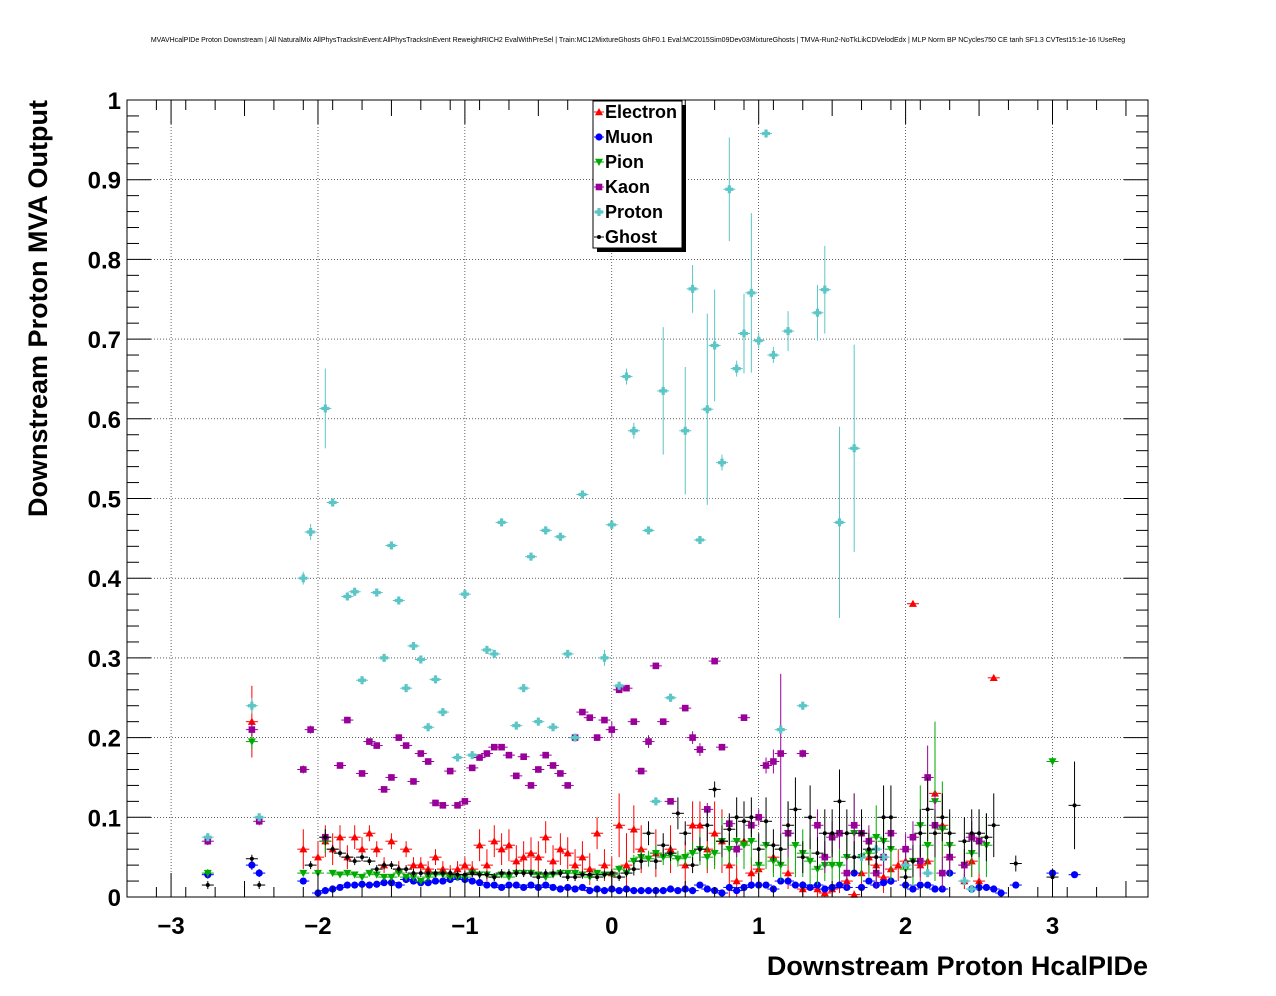  What do you see at coordinates (635, 112) in the screenshot?
I see `legend-entry-electron: Electron` at bounding box center [635, 112].